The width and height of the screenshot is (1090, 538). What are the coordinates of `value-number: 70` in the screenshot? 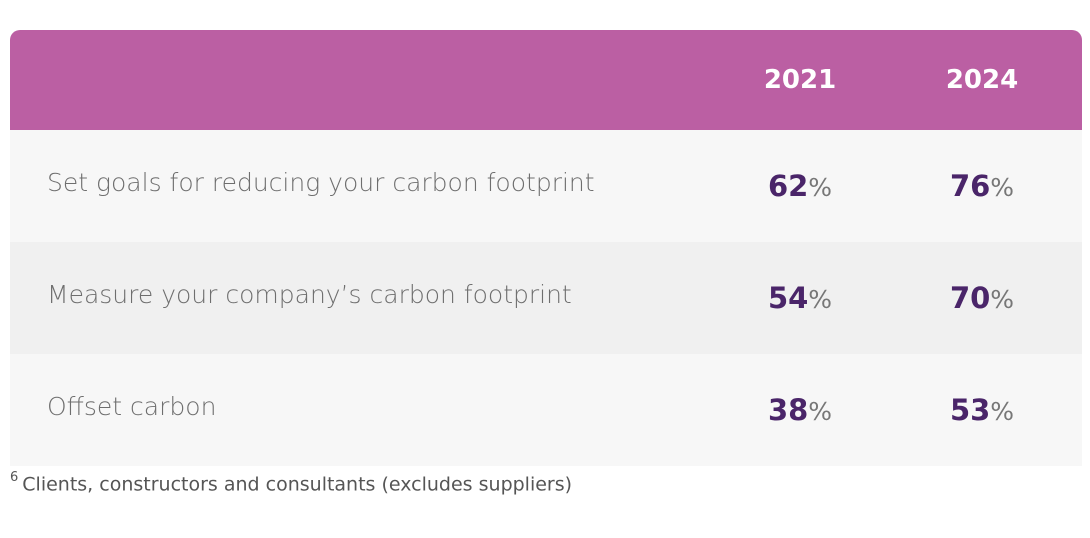 It's located at (970, 298).